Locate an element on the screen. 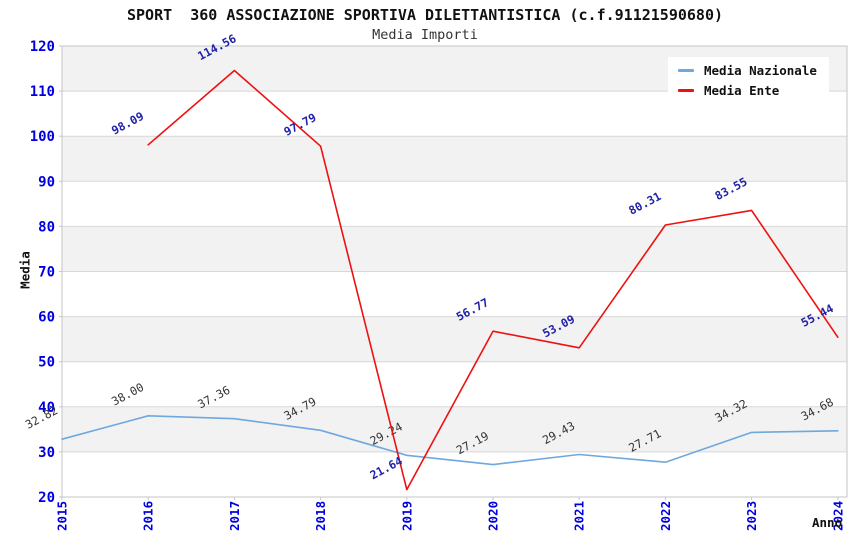  y-tick-label: 40 is located at coordinates (46, 408).